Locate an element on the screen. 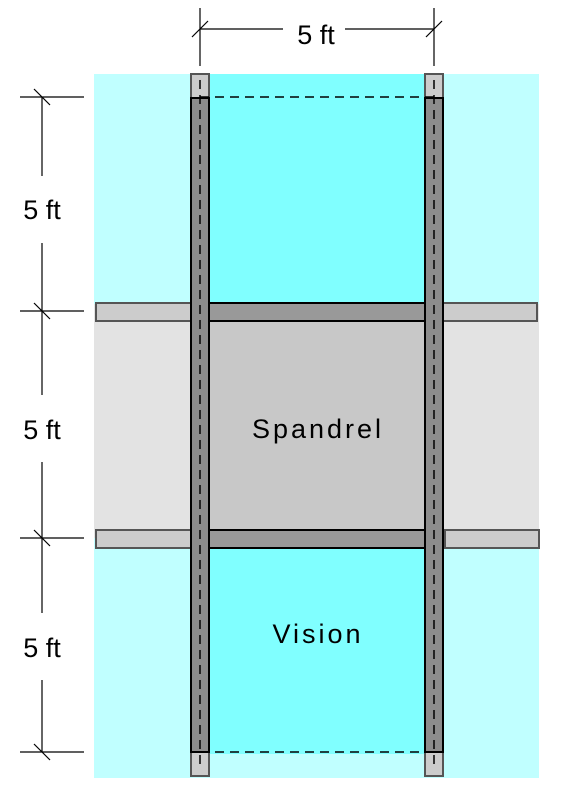  top-dimension-label: 5 ft is located at coordinates (316, 35).